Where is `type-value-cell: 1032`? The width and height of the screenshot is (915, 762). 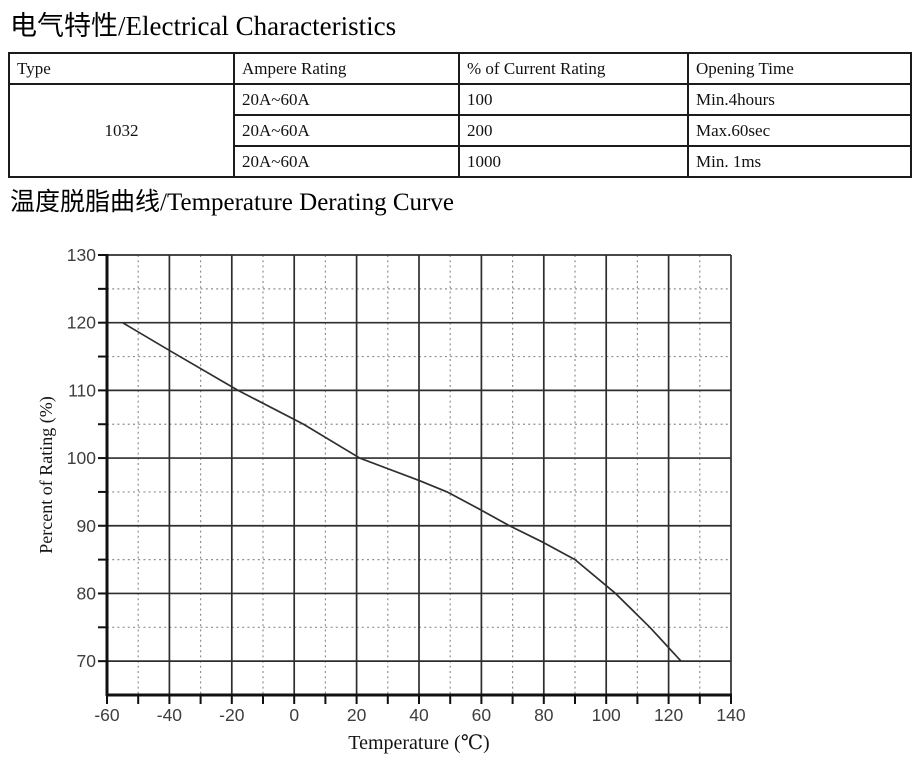 type-value-cell: 1032 is located at coordinates (121, 130).